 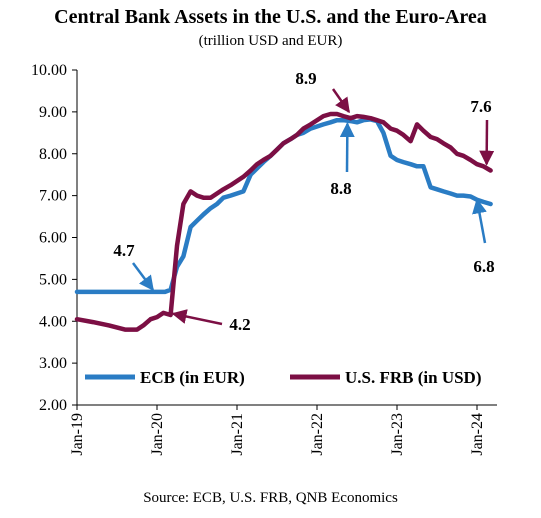 What do you see at coordinates (283, 377) in the screenshot?
I see `chart-legend: ECB (in EUR) U.S. FRB (in USD)` at bounding box center [283, 377].